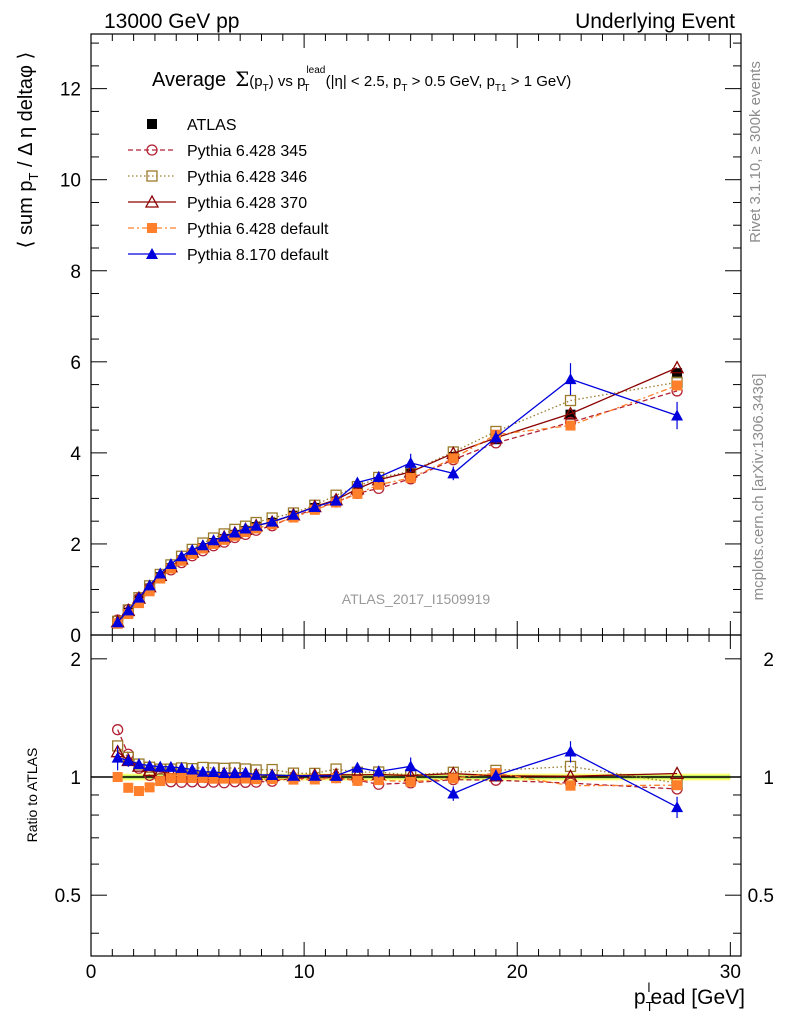  What do you see at coordinates (397, 780) in the screenshot?
I see `ratio-series-pythia-8-170-default` at bounding box center [397, 780].